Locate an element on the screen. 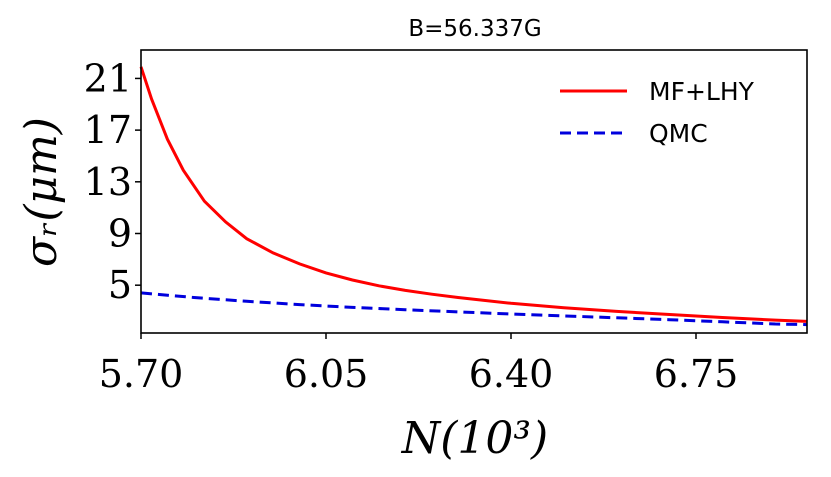 This screenshot has width=831, height=477. y-tick-label: 21 is located at coordinates (108, 78).